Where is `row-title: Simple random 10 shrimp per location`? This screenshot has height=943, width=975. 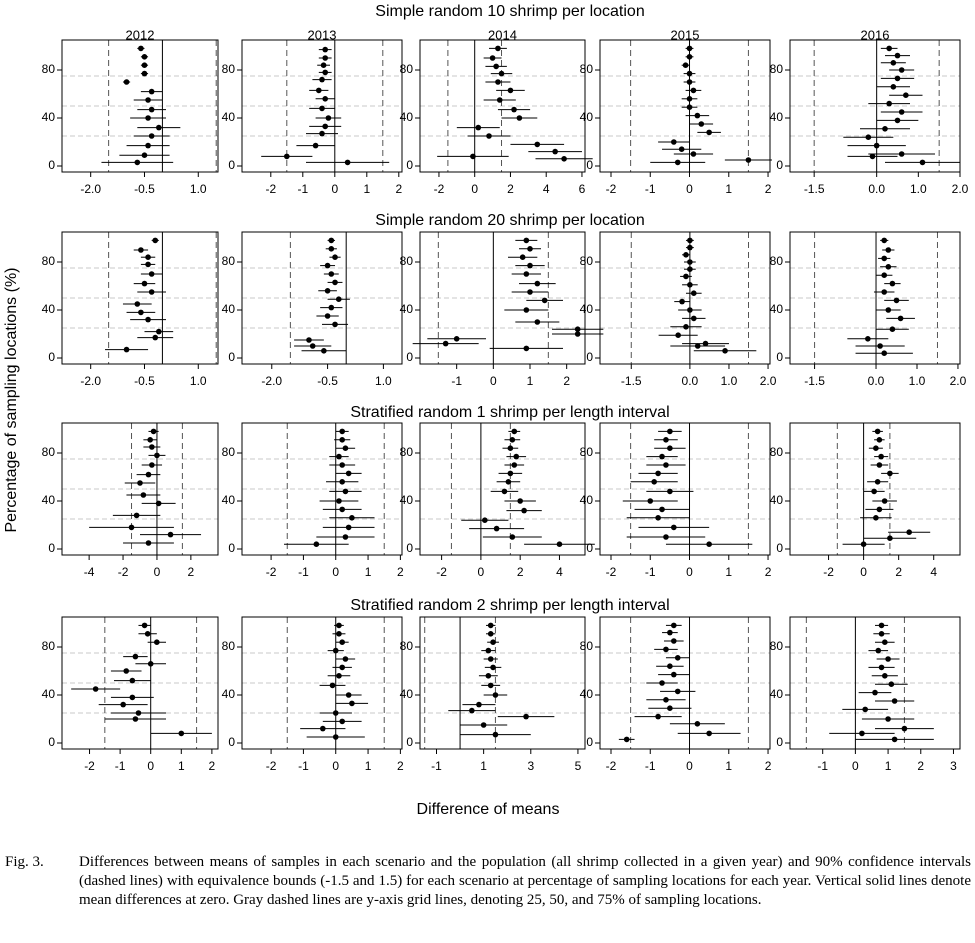 row-title: Simple random 10 shrimp per location is located at coordinates (509, 11).